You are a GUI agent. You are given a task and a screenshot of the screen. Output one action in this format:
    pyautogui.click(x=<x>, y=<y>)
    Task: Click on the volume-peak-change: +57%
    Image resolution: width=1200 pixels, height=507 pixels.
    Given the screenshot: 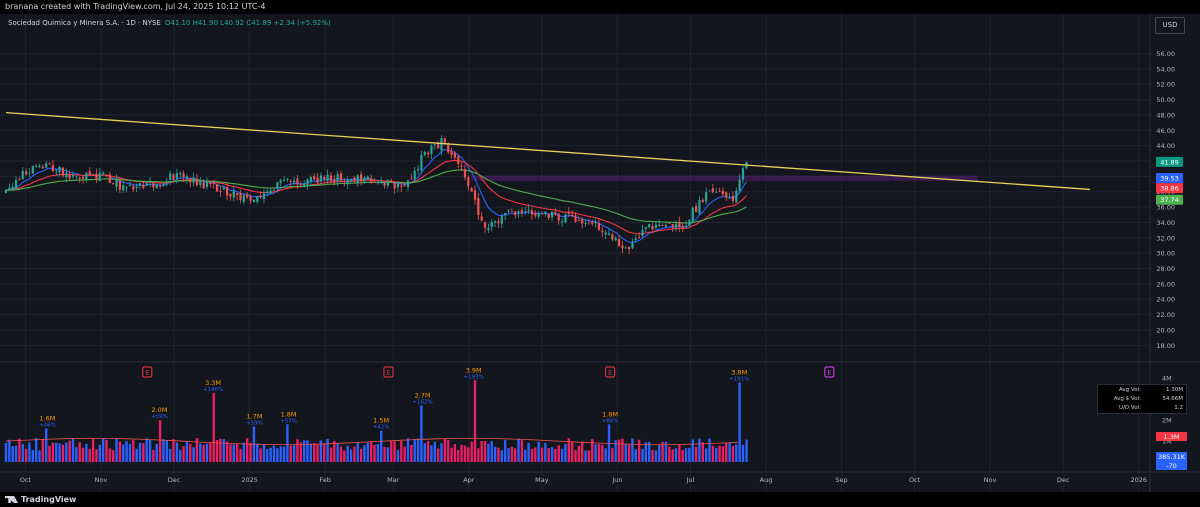 What is the action you would take?
    pyautogui.click(x=288, y=421)
    